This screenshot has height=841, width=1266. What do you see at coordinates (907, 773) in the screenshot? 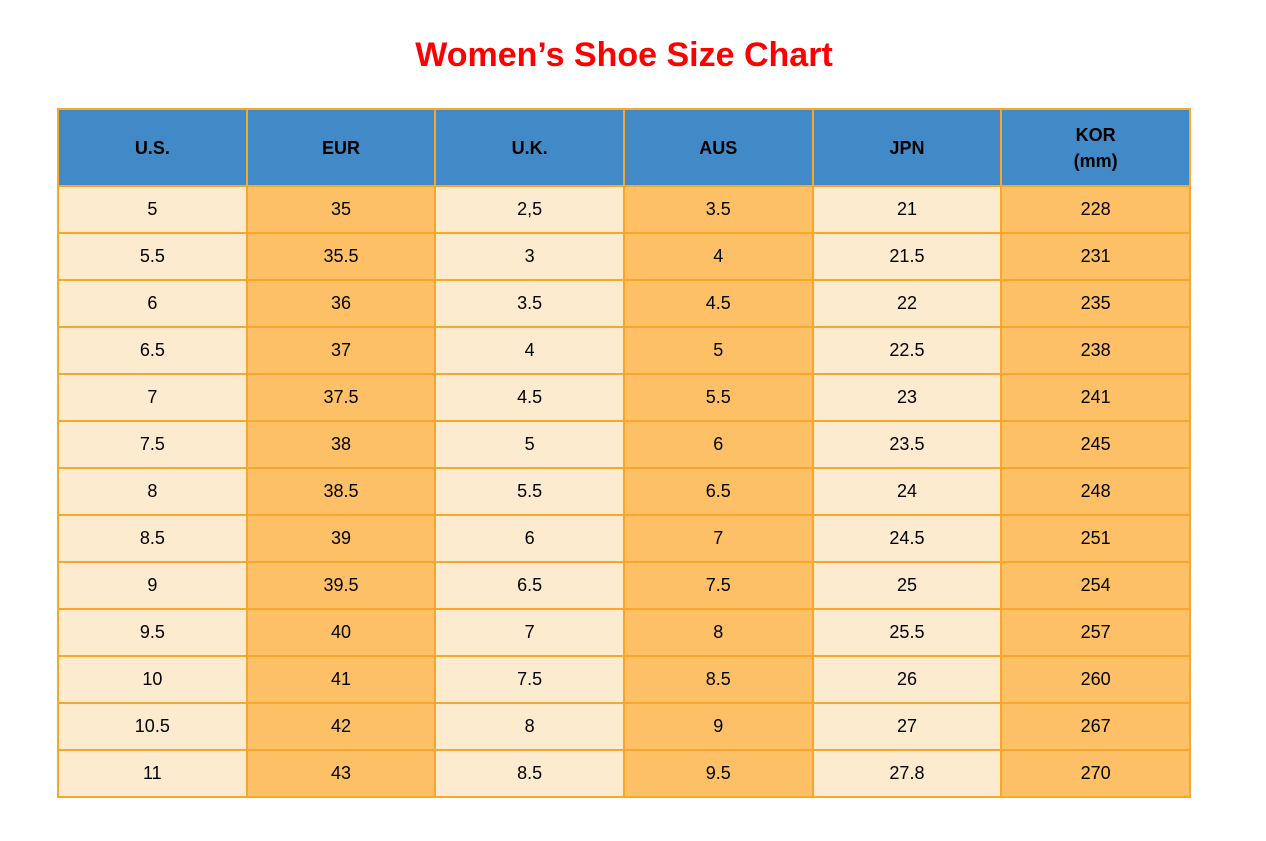
I see `cell-jpn: 27.8` at bounding box center [907, 773].